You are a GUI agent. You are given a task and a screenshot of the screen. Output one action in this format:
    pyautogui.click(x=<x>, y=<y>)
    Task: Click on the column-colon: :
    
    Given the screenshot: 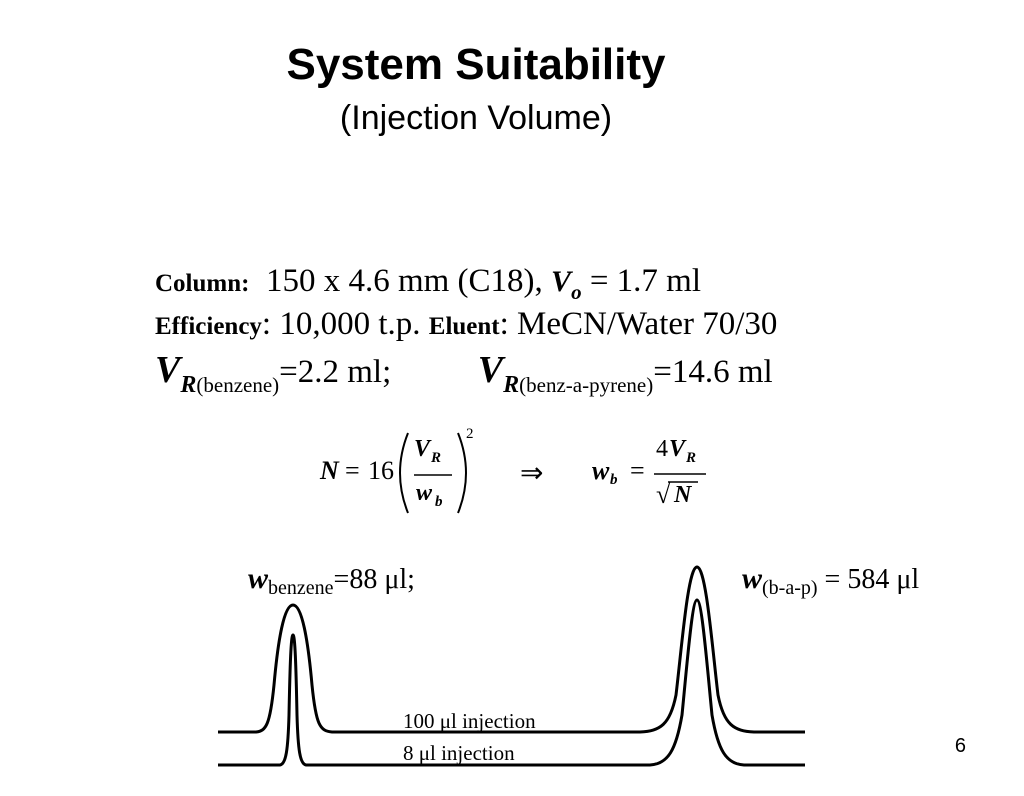 What is the action you would take?
    pyautogui.click(x=245, y=283)
    